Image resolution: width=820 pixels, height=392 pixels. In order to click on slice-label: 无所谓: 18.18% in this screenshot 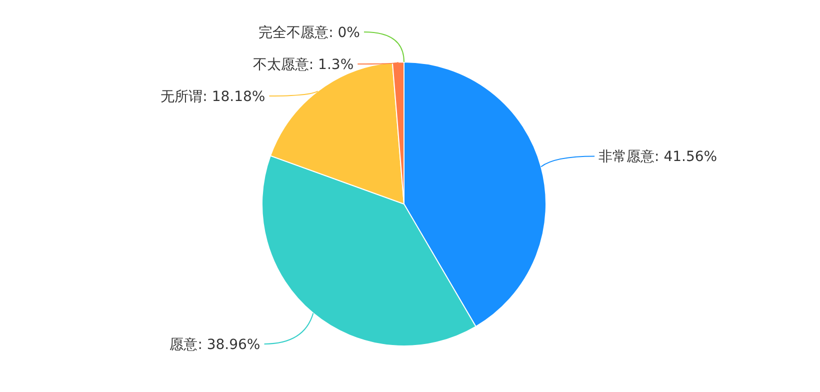, I will do `click(213, 96)`.